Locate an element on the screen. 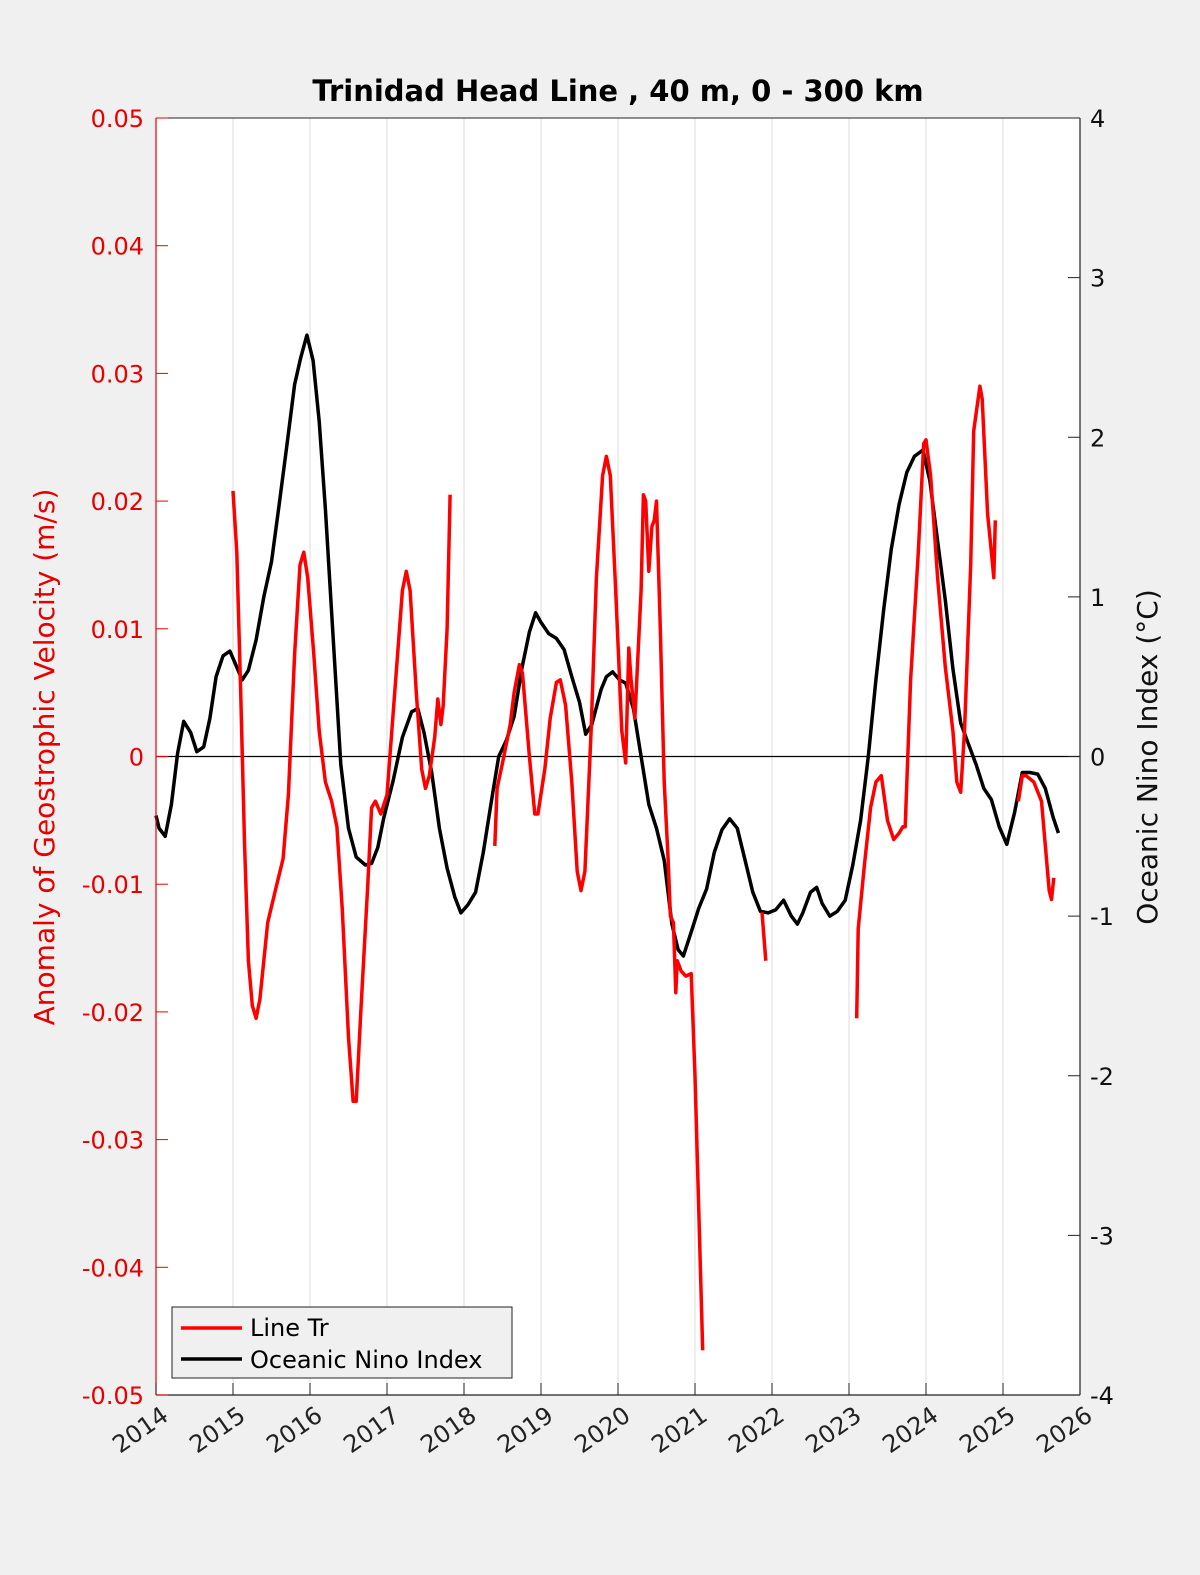 This screenshot has height=1575, width=1200. tick-label-left: 0 is located at coordinates (136, 758).